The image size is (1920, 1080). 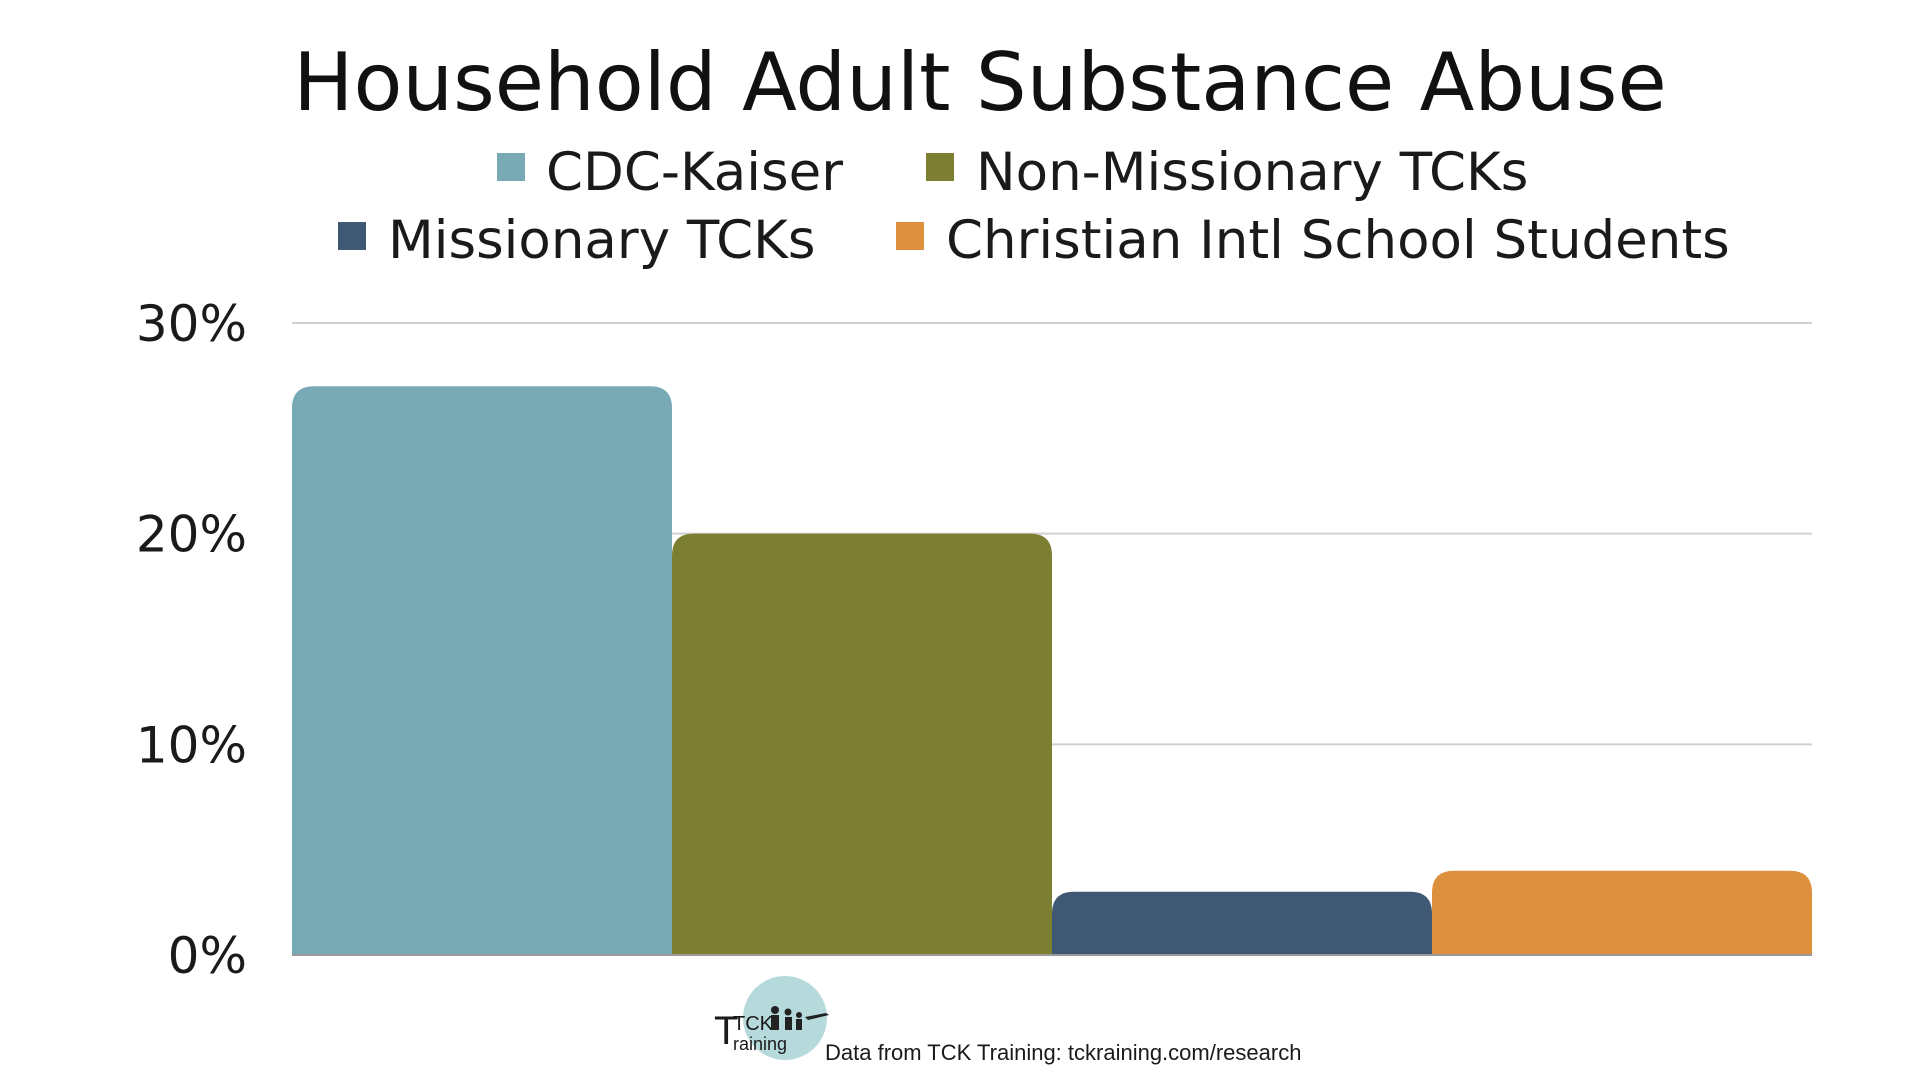 I want to click on y-axis-tick-labels: 0% 10% 20% 30%, so click(x=191, y=640).